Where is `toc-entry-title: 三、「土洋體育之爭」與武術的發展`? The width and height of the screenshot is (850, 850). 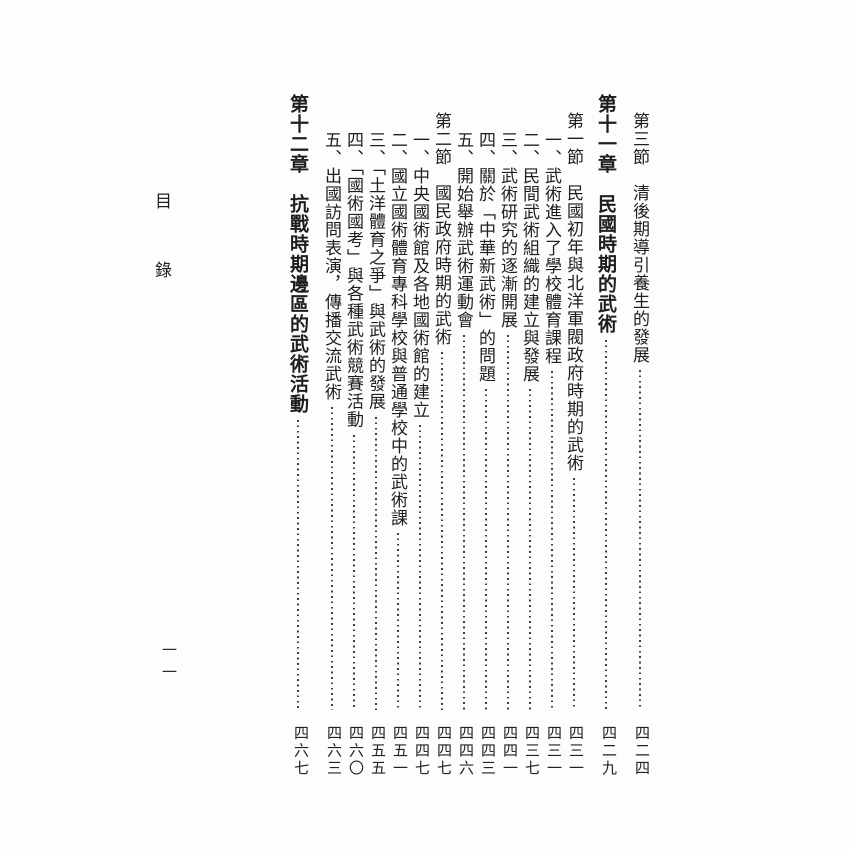
toc-entry-title: 三、「土洋體育之爭」與武術的發展 is located at coordinates (375, 271).